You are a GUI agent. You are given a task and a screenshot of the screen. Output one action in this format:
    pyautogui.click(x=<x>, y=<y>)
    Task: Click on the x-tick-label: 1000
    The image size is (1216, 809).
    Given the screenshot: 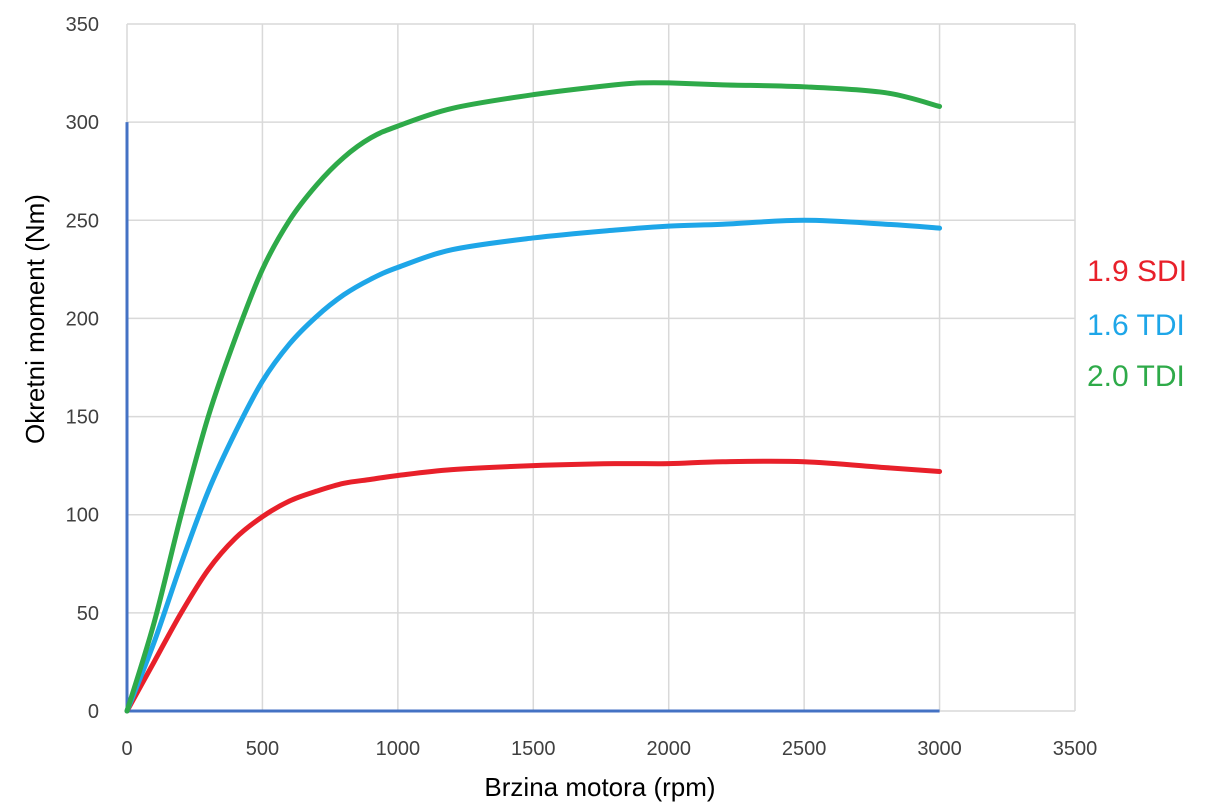 What is the action you would take?
    pyautogui.click(x=398, y=749)
    